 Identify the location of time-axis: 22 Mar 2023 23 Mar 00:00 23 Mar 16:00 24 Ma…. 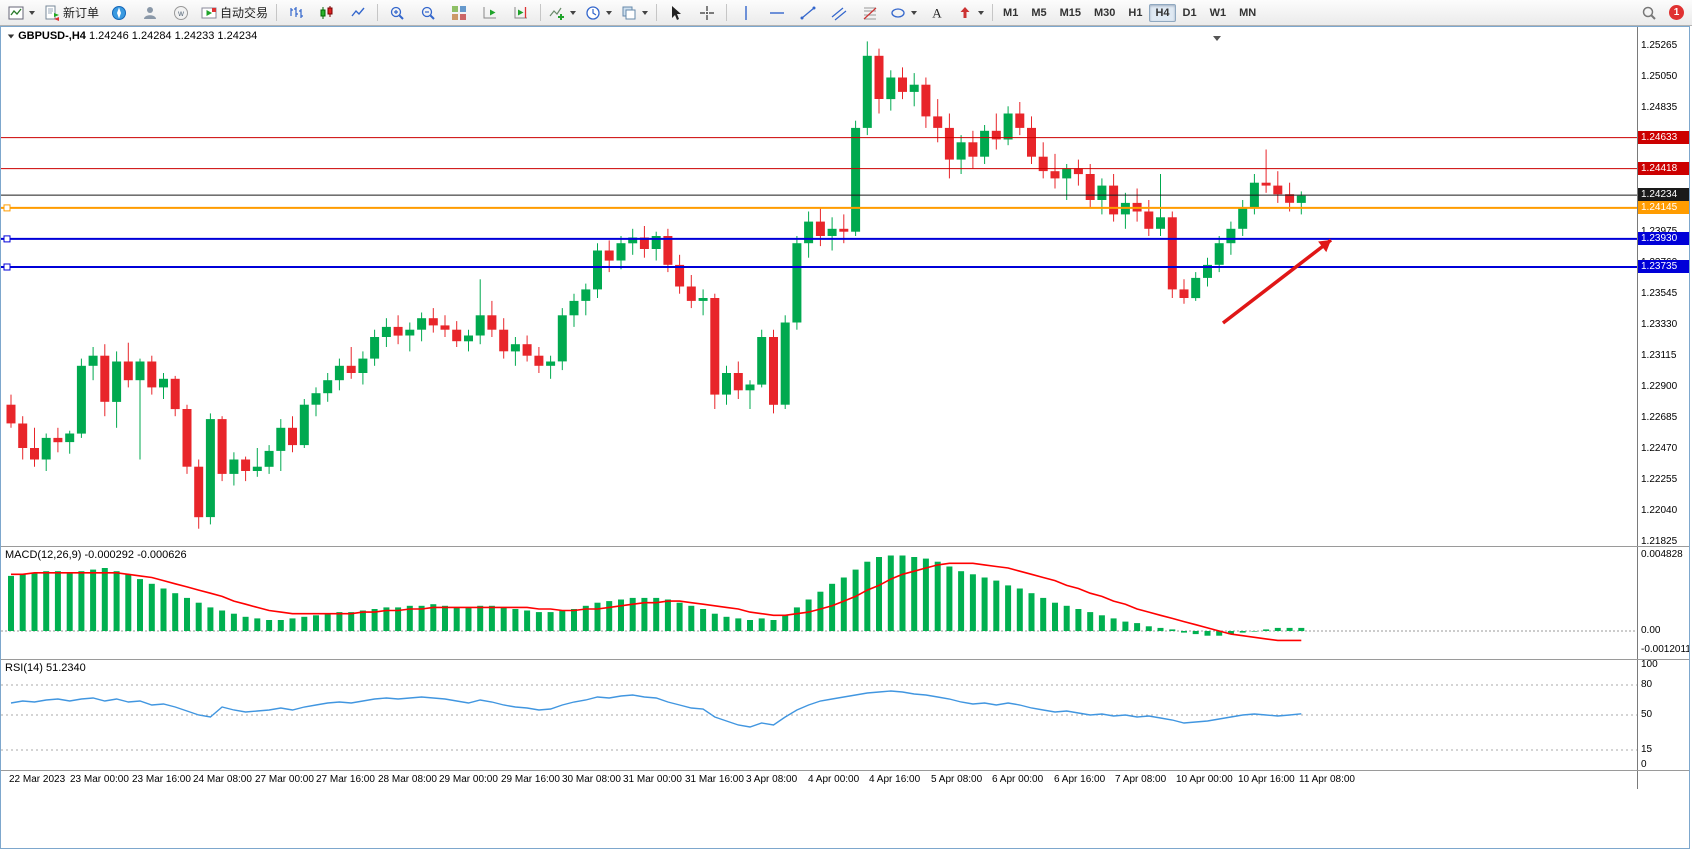
(819, 780).